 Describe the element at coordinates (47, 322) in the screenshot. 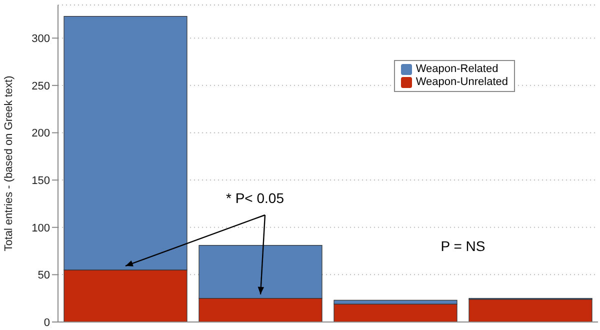

I see `y-tick-label: 0` at that location.